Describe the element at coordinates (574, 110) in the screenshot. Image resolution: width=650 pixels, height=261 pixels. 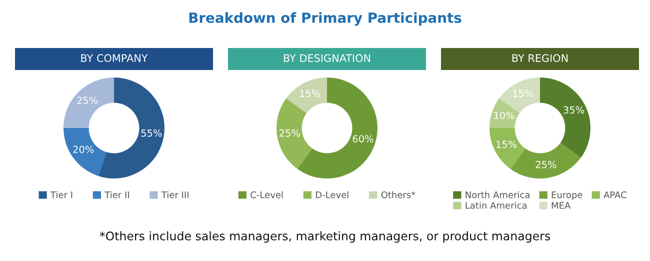
I see `data-label: 35%` at that location.